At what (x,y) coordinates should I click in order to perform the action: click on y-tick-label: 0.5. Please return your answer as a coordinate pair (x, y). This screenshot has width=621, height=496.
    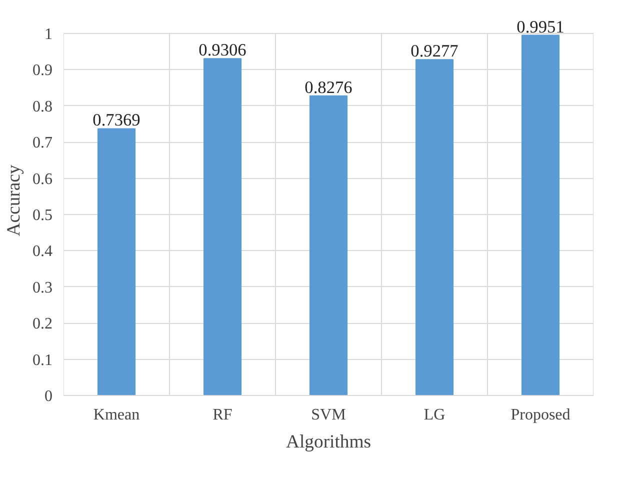
    Looking at the image, I should click on (42, 215).